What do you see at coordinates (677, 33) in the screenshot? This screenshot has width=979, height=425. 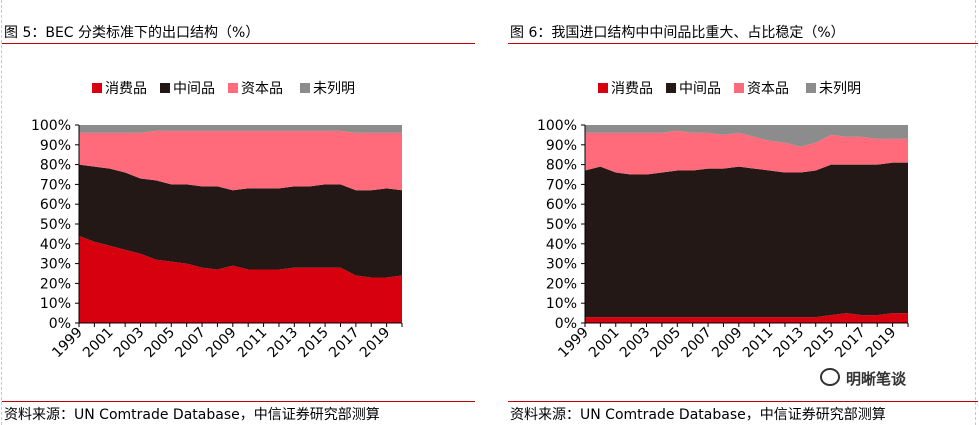 I see `chart-6-title: 图 6：我国进口结构中中间品比重大、占比稳定（%）` at bounding box center [677, 33].